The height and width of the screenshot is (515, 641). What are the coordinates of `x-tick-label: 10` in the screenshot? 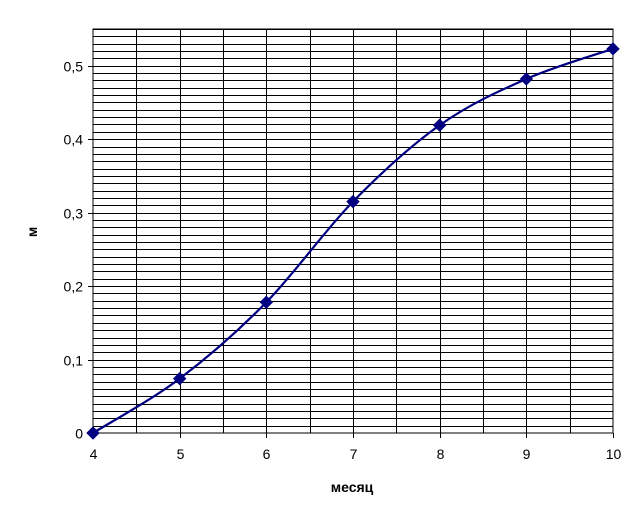 It's located at (614, 454).